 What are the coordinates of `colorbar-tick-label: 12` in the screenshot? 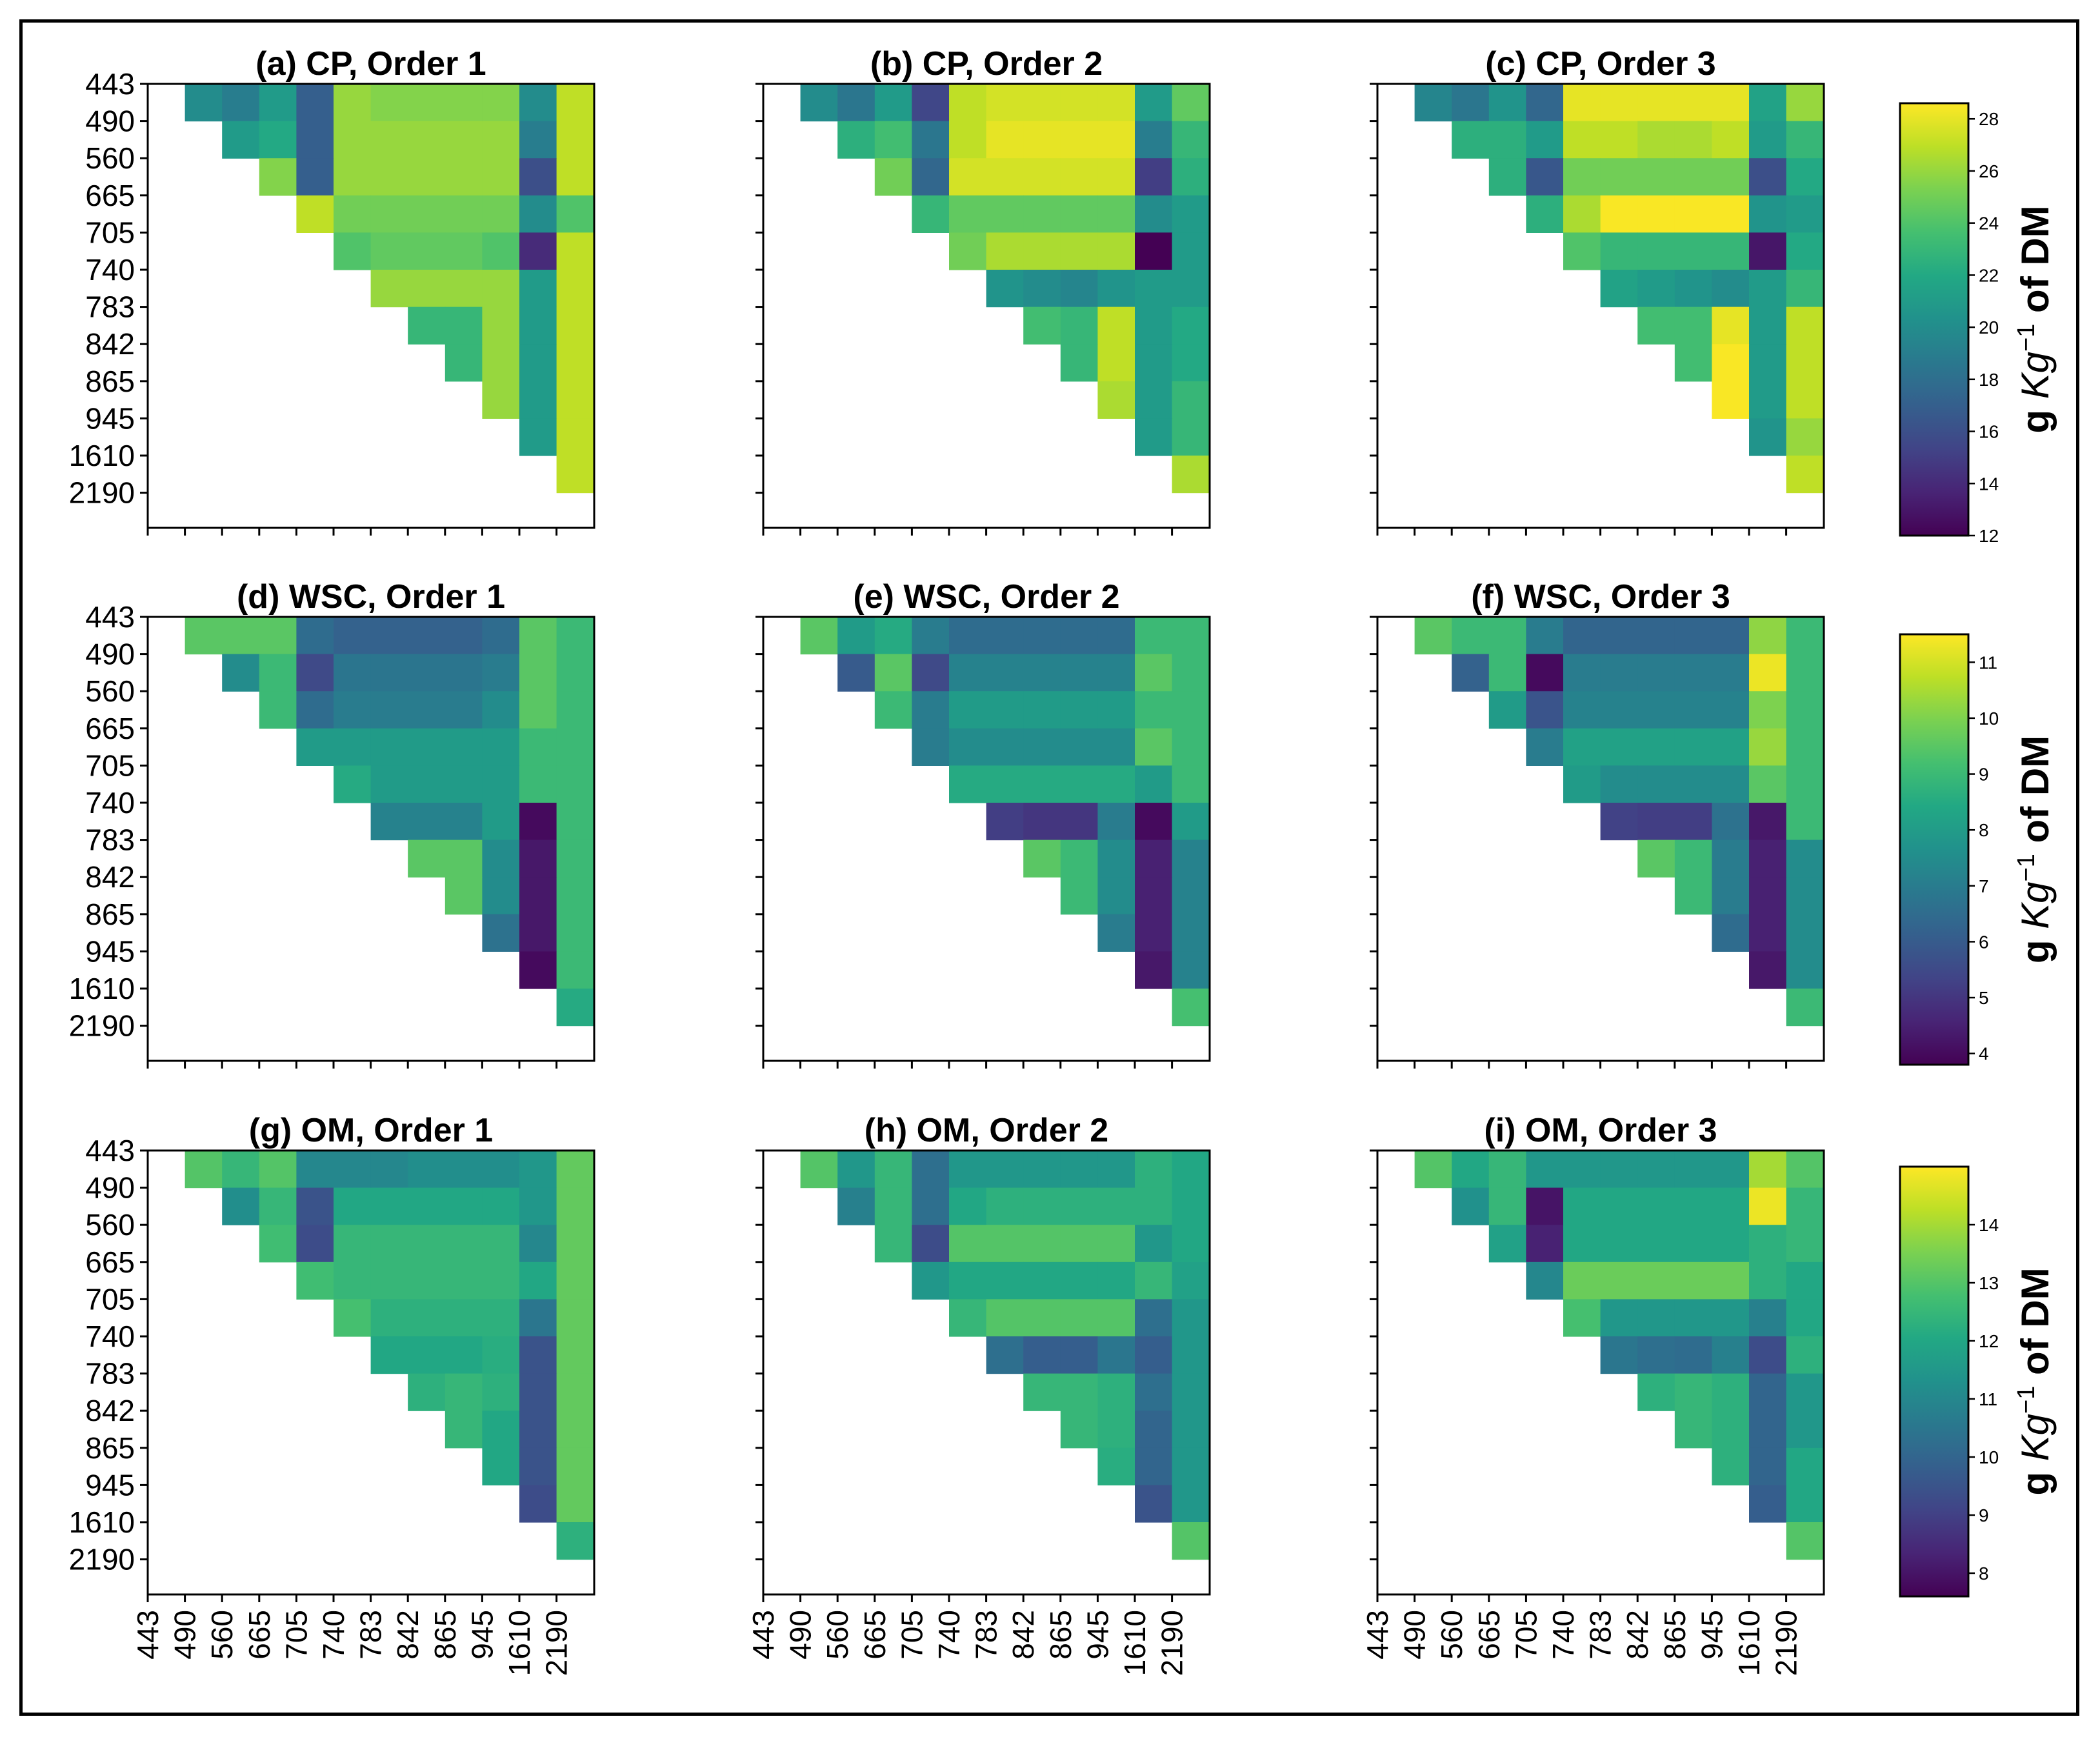 It's located at (1989, 1341).